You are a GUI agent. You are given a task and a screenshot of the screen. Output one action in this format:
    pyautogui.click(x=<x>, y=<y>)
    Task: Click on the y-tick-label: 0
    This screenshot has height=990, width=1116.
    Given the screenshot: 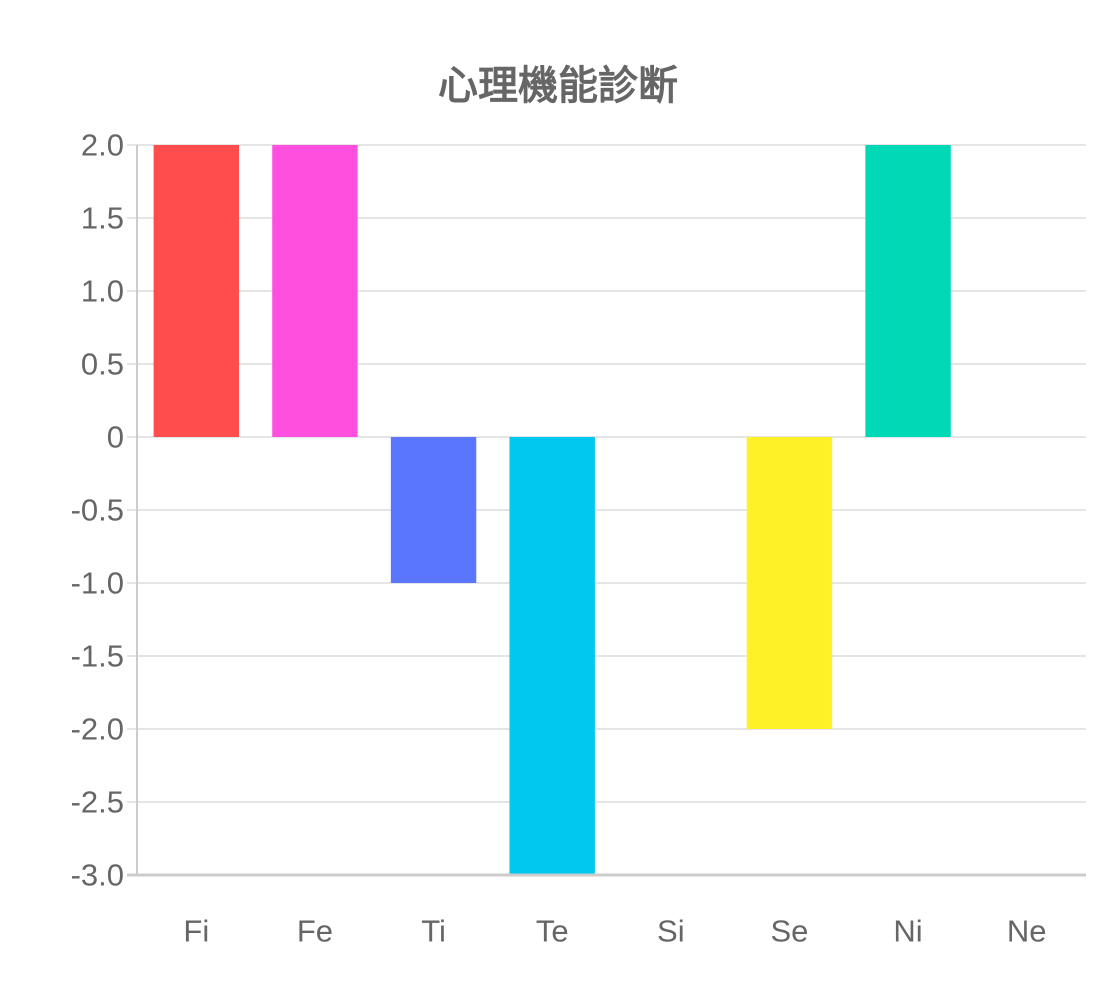 What is the action you would take?
    pyautogui.click(x=115, y=437)
    